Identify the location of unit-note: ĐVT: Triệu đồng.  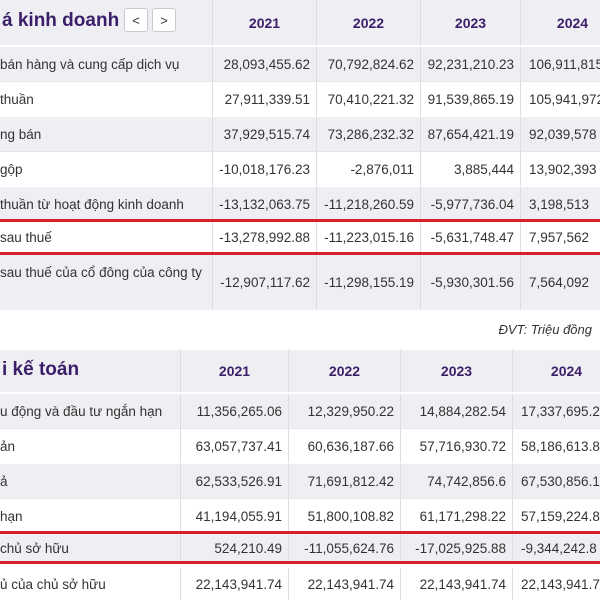
(545, 329).